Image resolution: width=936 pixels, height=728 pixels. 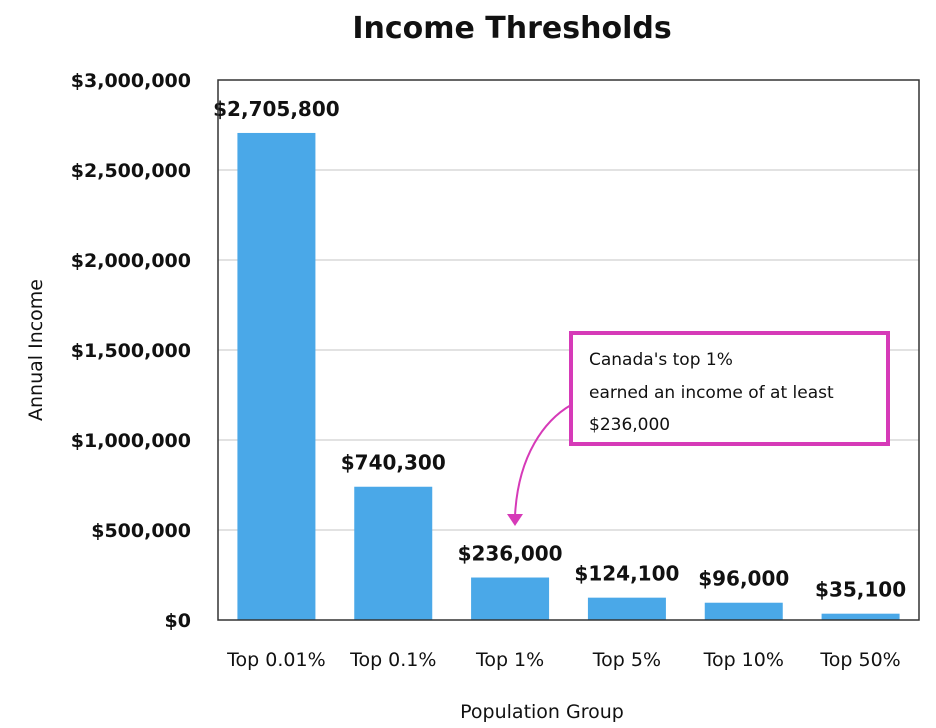 I want to click on y-tick-label: $500,000, so click(x=141, y=531).